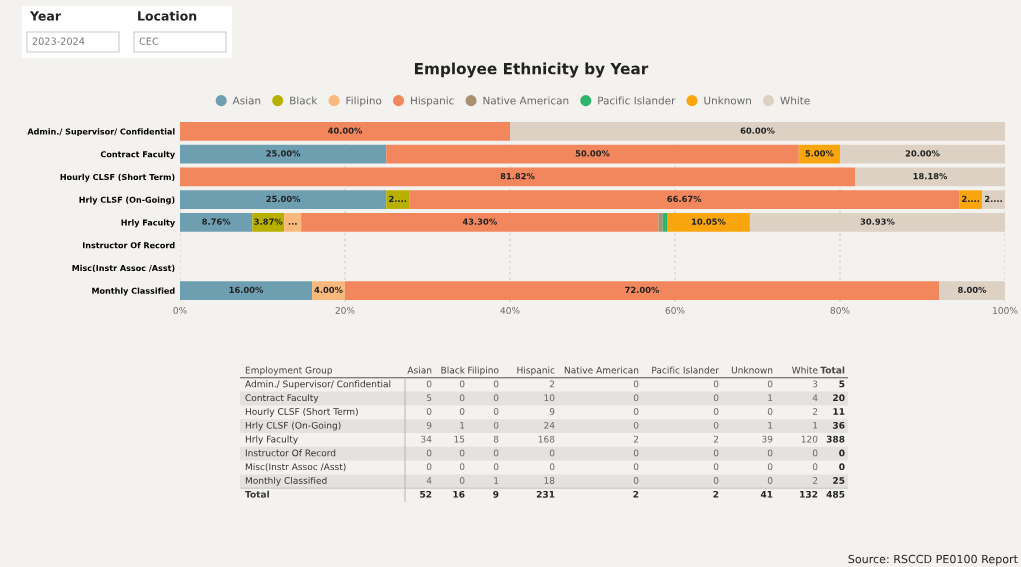  What do you see at coordinates (842, 384) in the screenshot?
I see `data-label: 5` at bounding box center [842, 384].